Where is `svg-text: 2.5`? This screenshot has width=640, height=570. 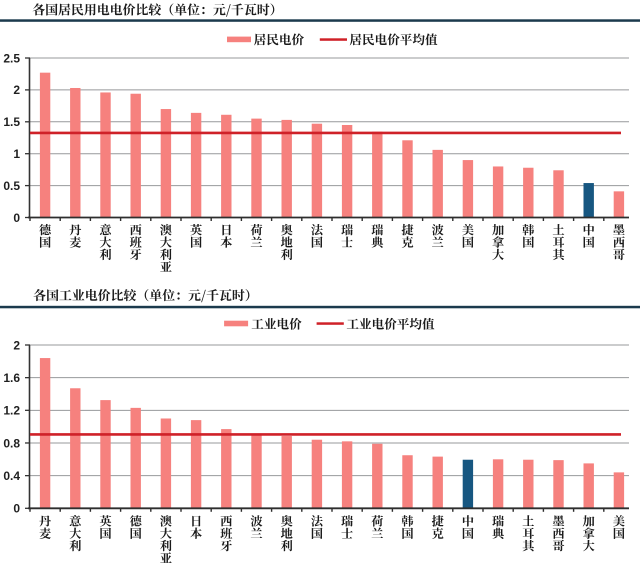
svg-text: 2.5 is located at coordinates (11, 58).